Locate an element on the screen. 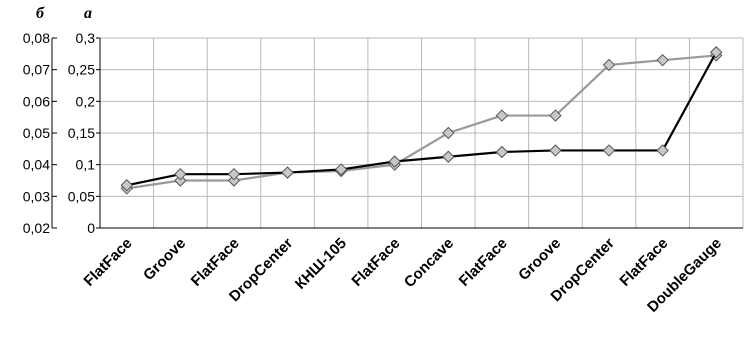 This screenshot has width=750, height=360. category-label: Concave is located at coordinates (429, 263).